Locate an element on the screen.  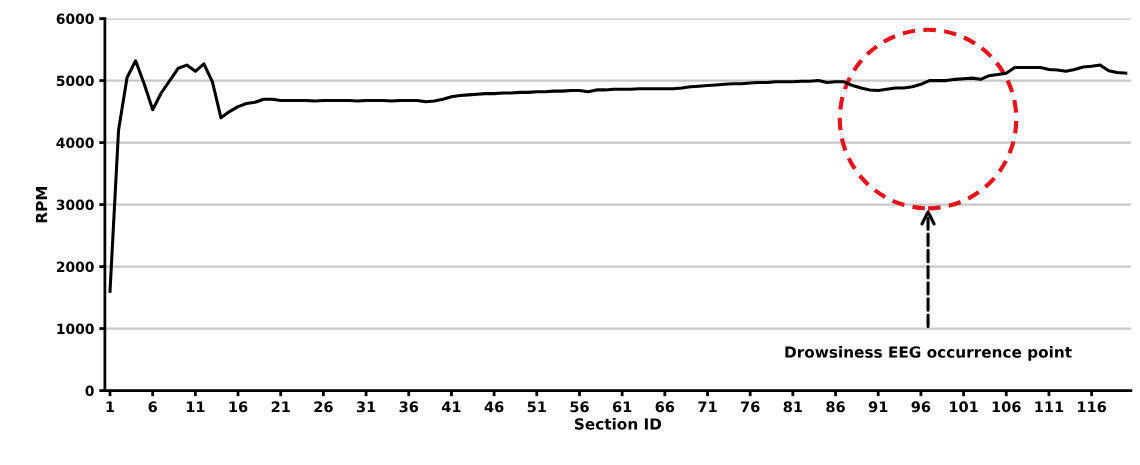
x-tick-label: 111 is located at coordinates (1049, 407).